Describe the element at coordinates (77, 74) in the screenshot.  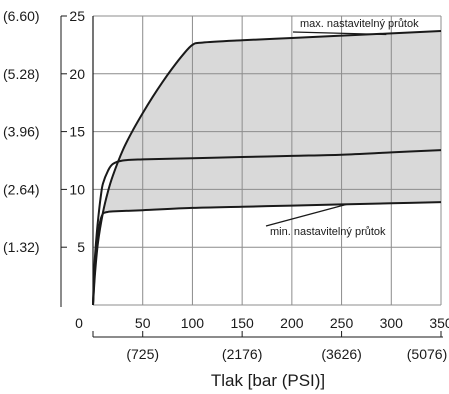
I see `y-tick-label: 20` at that location.